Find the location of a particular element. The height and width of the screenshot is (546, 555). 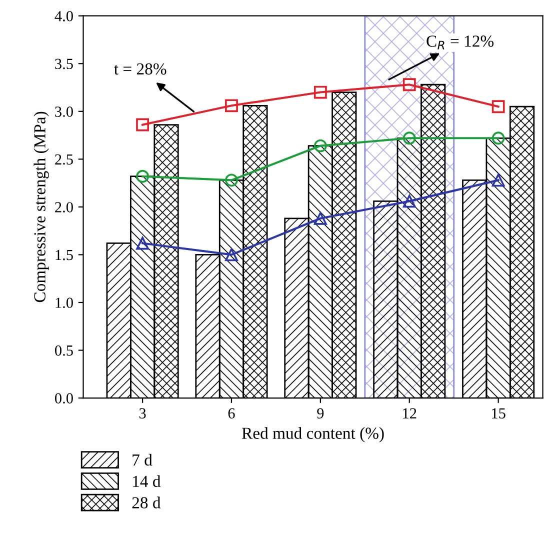

y-tick-label: 1.5 is located at coordinates (64, 255).